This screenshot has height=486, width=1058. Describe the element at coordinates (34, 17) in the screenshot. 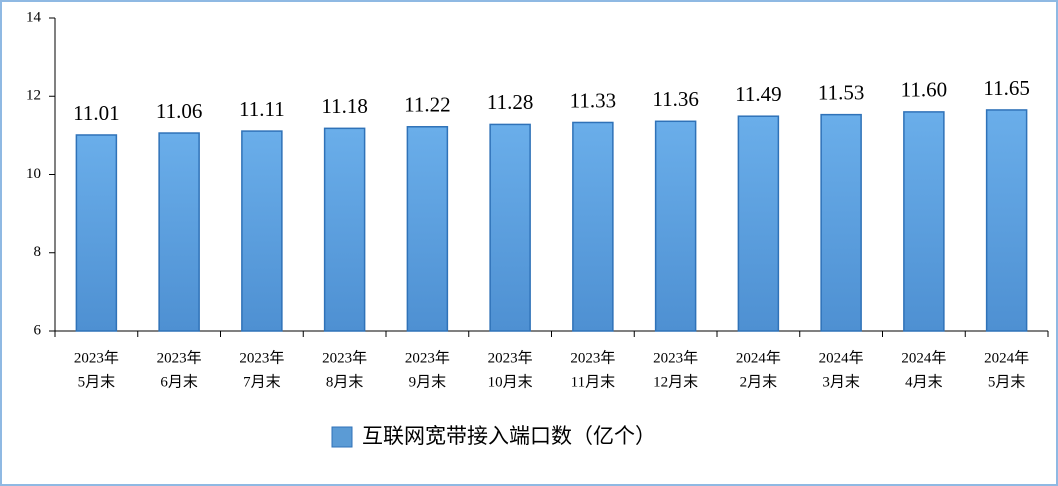

I see `y-tick-label: 14` at that location.